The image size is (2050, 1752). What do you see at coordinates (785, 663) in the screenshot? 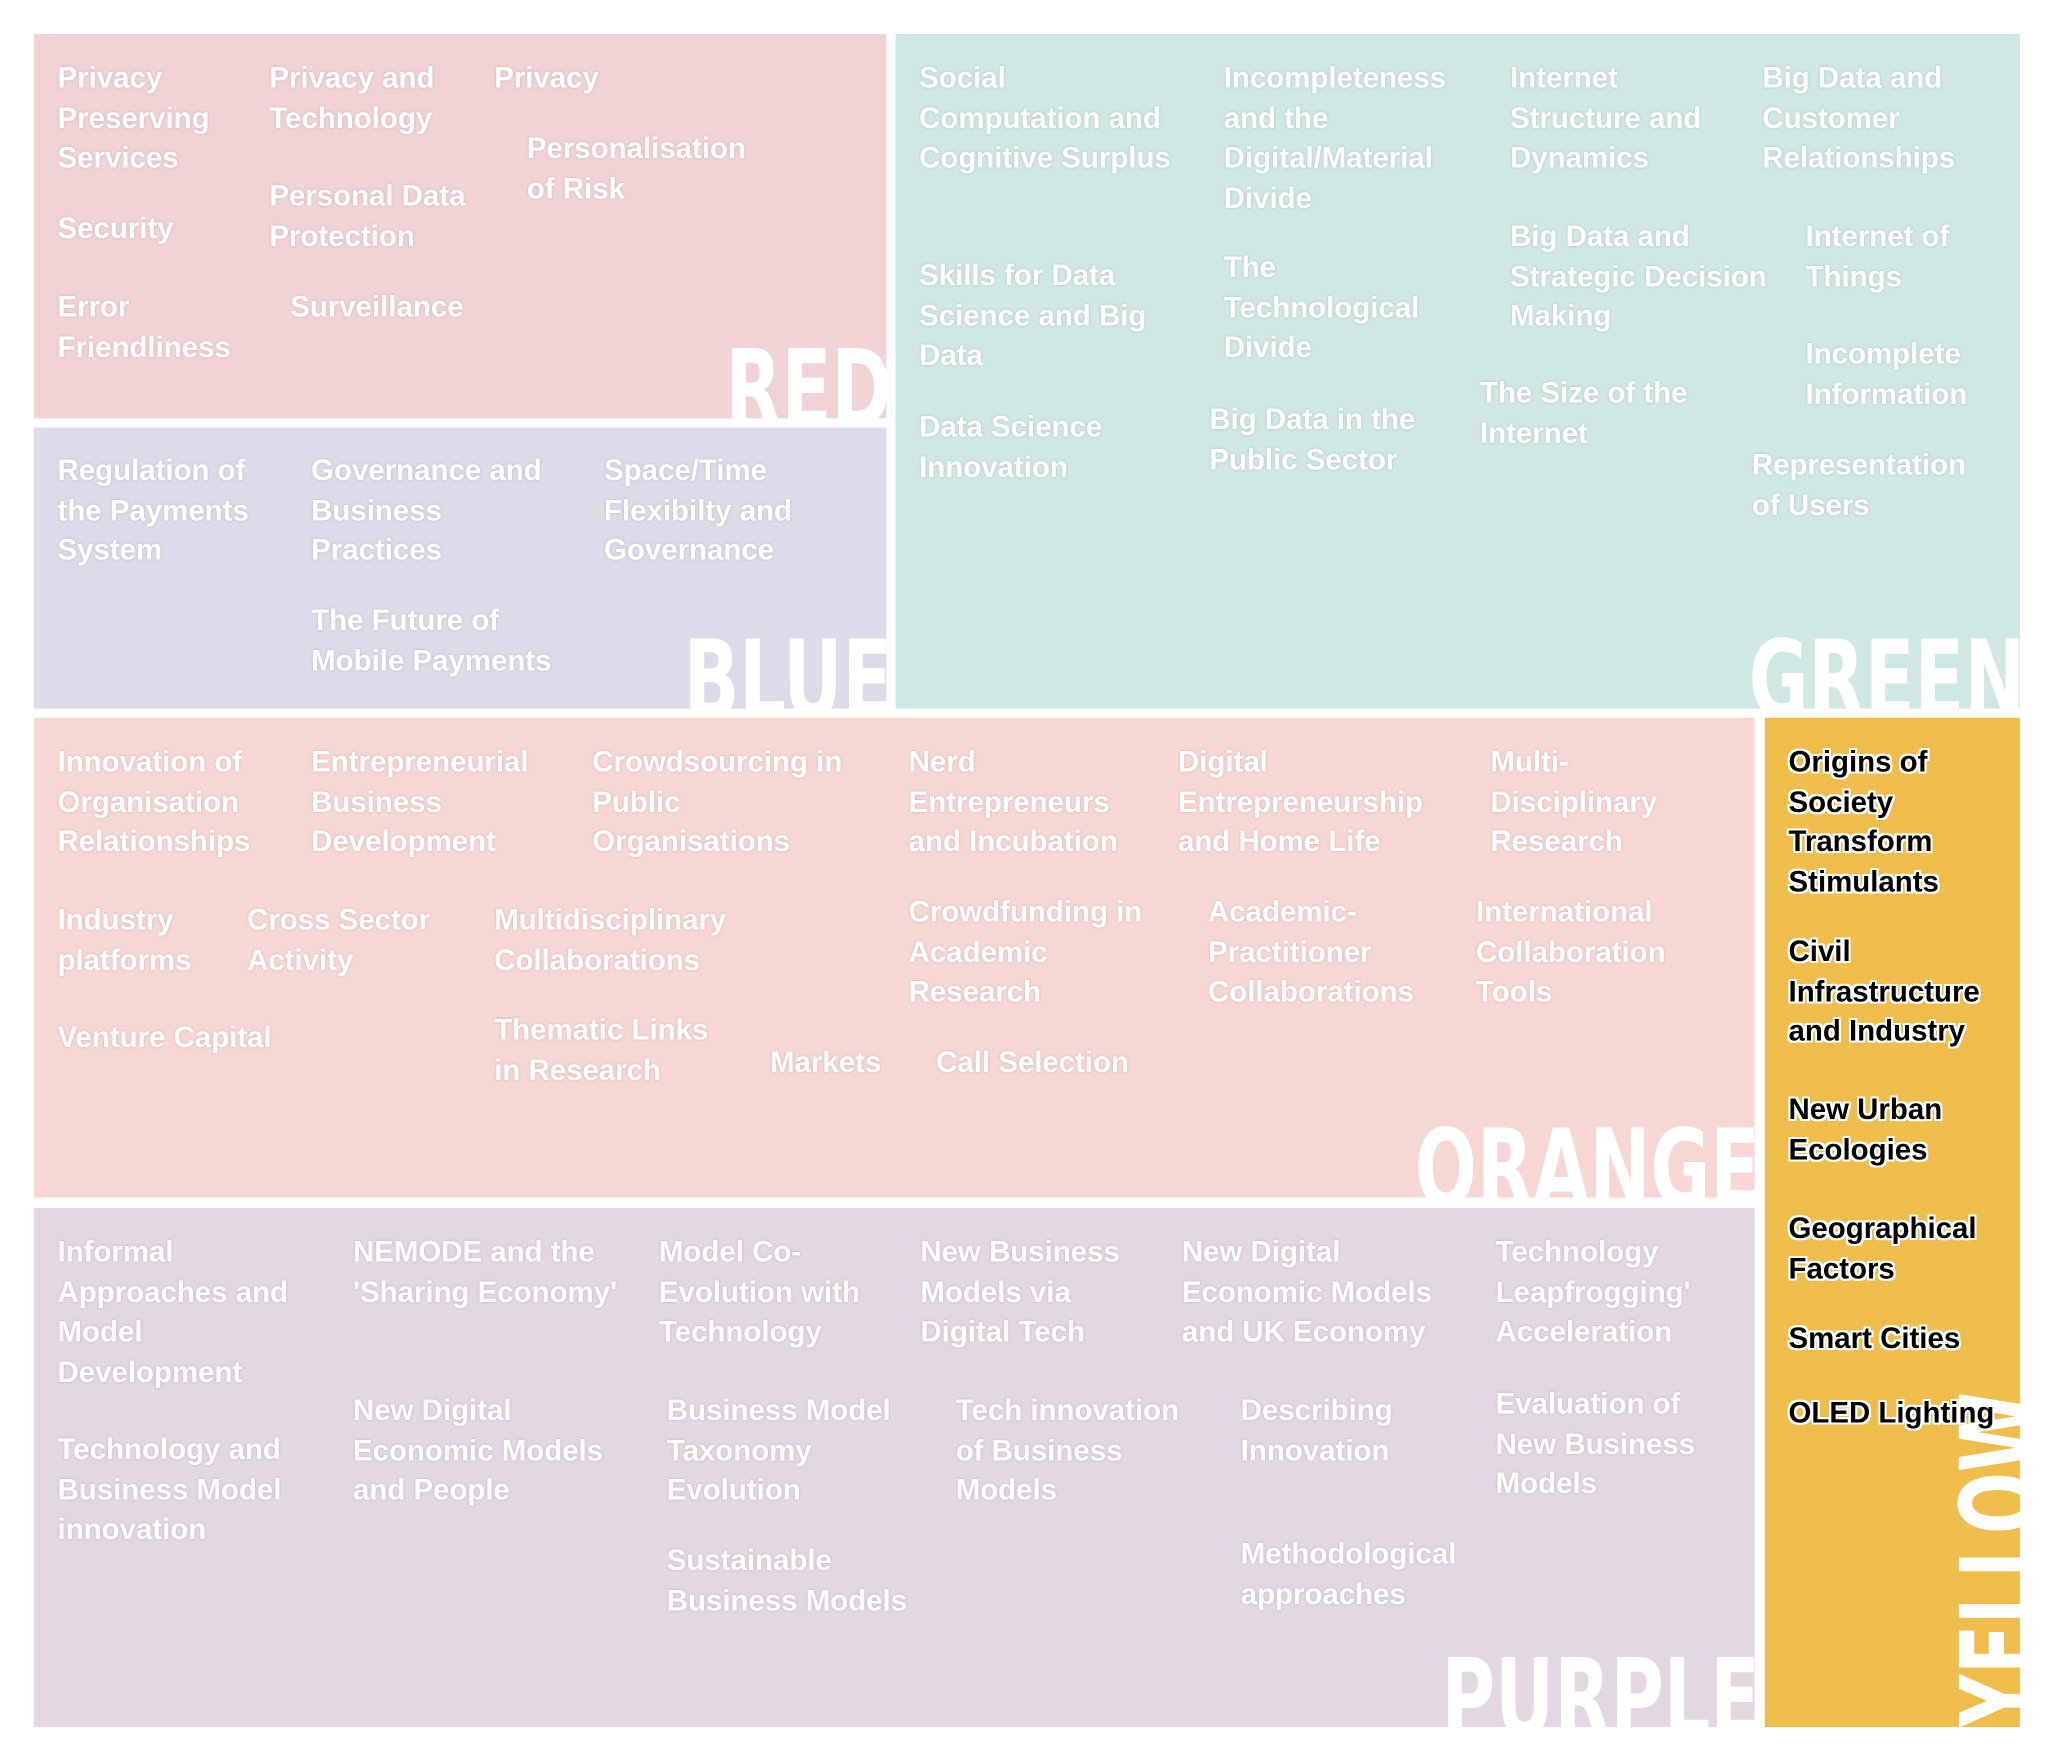
I see `section-label: BLUE` at bounding box center [785, 663].